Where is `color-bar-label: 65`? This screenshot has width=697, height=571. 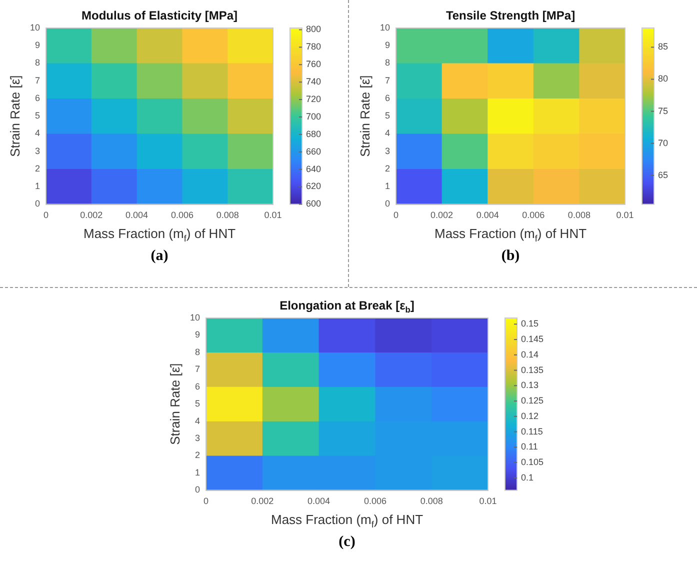
color-bar-label: 65 is located at coordinates (663, 175).